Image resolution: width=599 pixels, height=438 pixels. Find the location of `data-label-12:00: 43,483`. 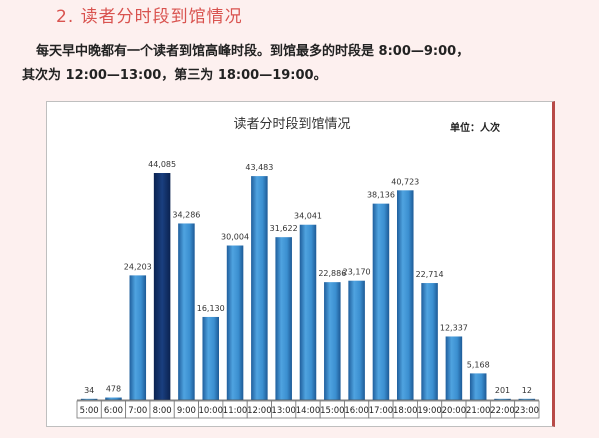

data-label-12:00: 43,483 is located at coordinates (259, 167).